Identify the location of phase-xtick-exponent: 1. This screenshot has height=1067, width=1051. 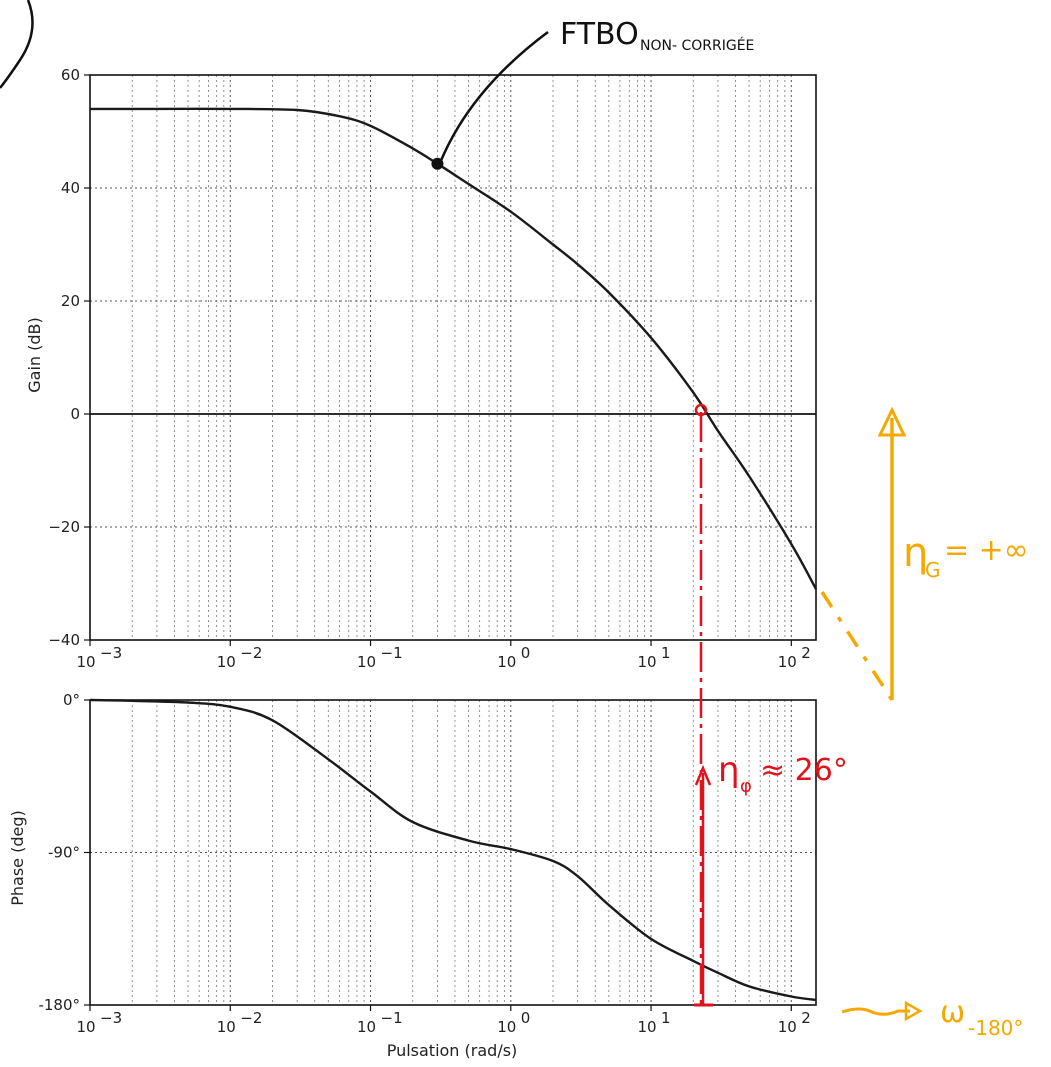
(666, 1018).